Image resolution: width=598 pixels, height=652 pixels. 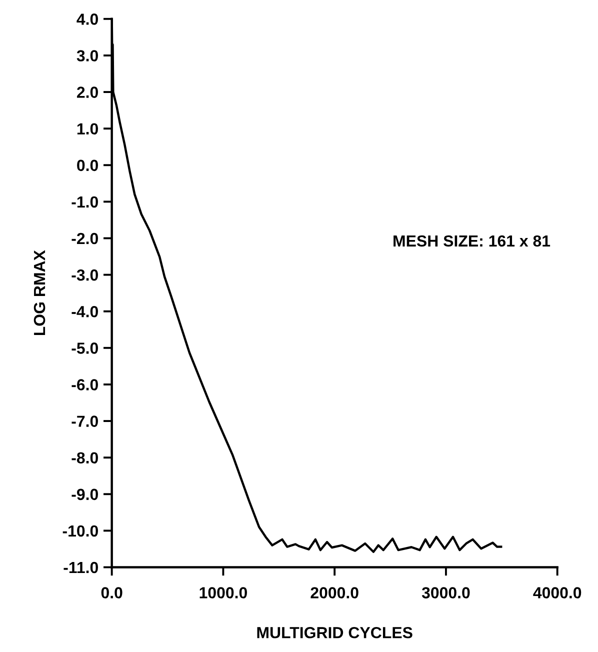 I want to click on y-tick-label: -1.0, so click(x=85, y=202).